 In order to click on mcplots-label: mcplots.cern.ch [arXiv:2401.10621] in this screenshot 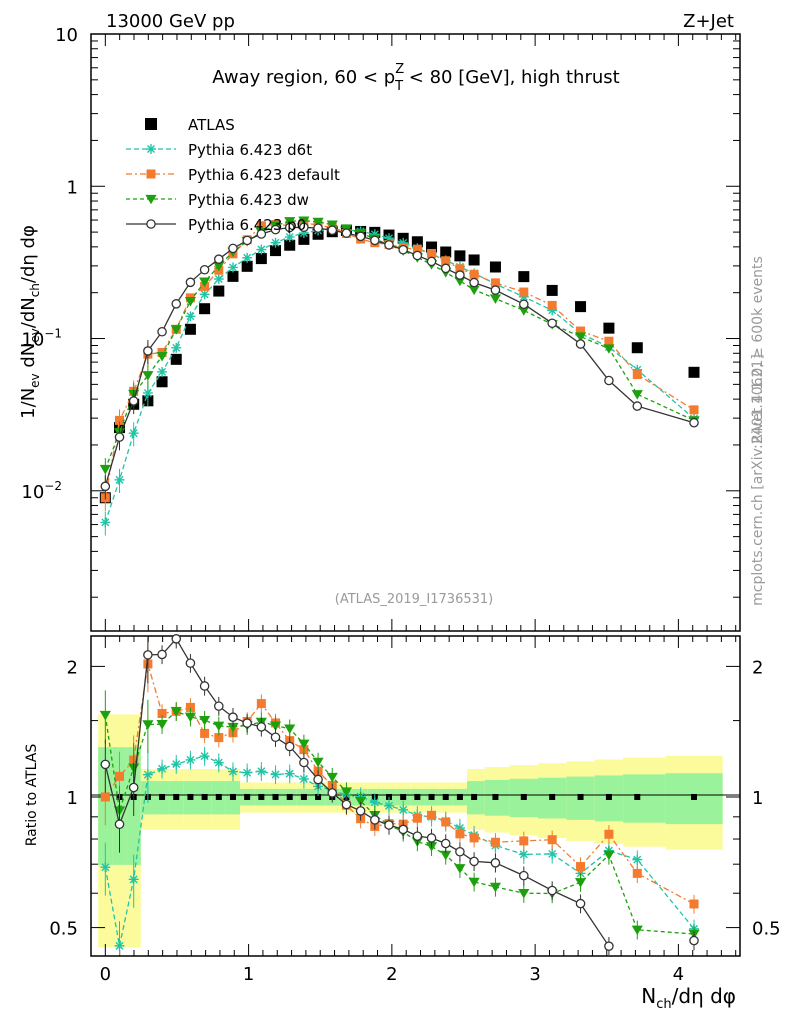, I will do `click(758, 480)`.